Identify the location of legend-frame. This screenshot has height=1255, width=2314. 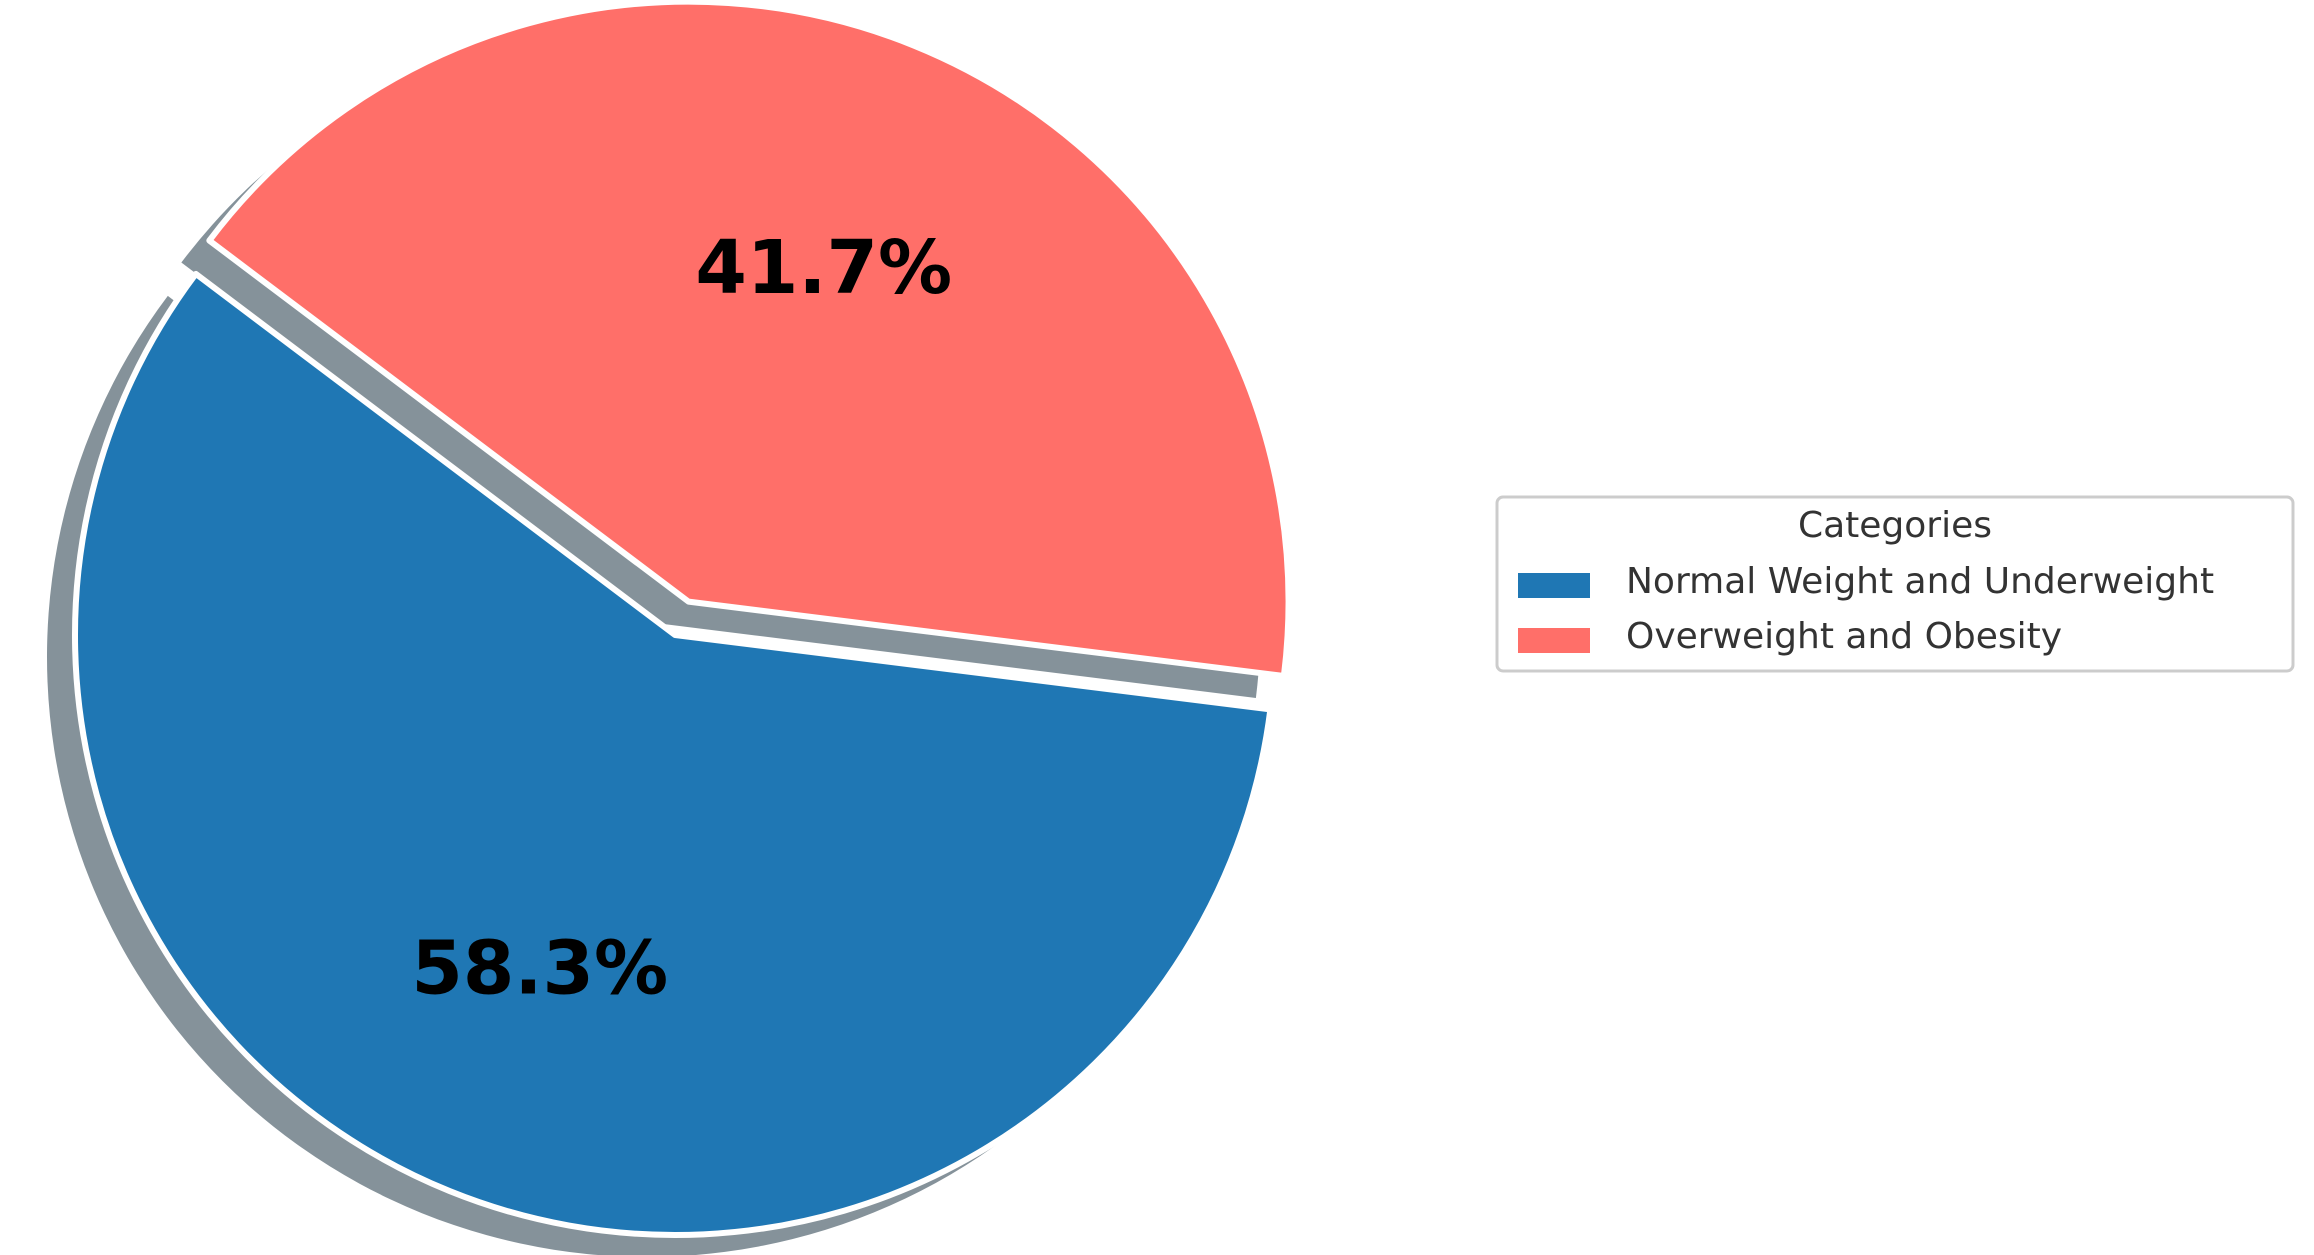
(1895, 584).